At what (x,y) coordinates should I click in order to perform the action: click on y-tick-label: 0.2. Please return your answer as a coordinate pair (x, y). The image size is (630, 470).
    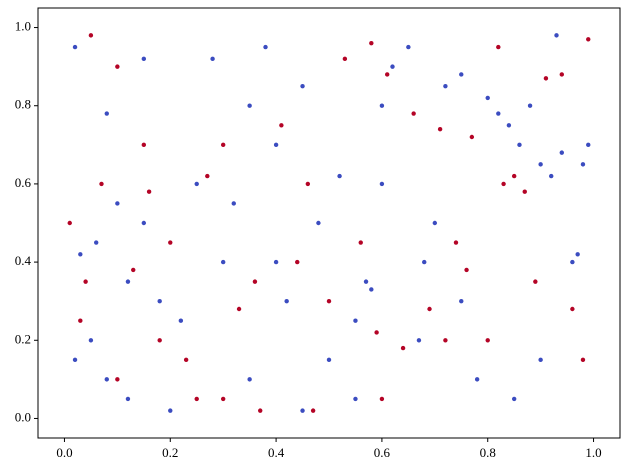
    Looking at the image, I should click on (23, 338).